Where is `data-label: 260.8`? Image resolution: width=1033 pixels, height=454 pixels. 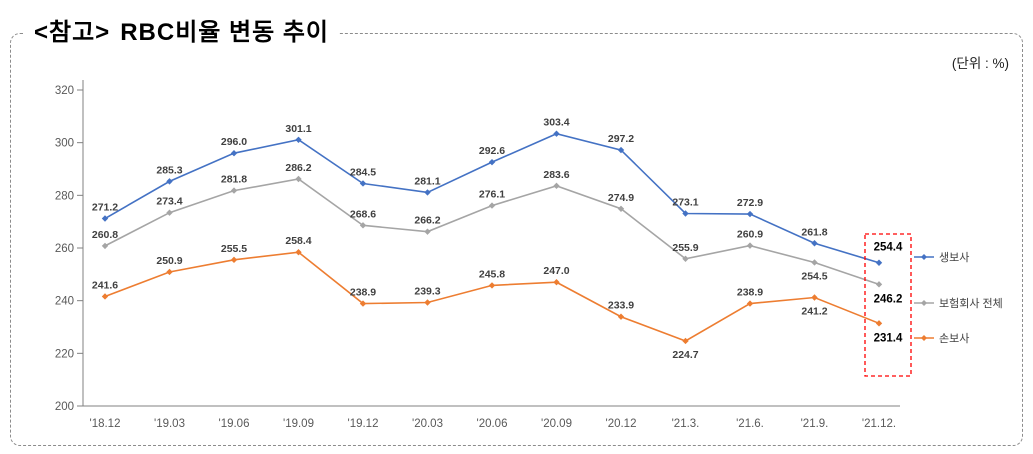
data-label: 260.8 is located at coordinates (105, 235).